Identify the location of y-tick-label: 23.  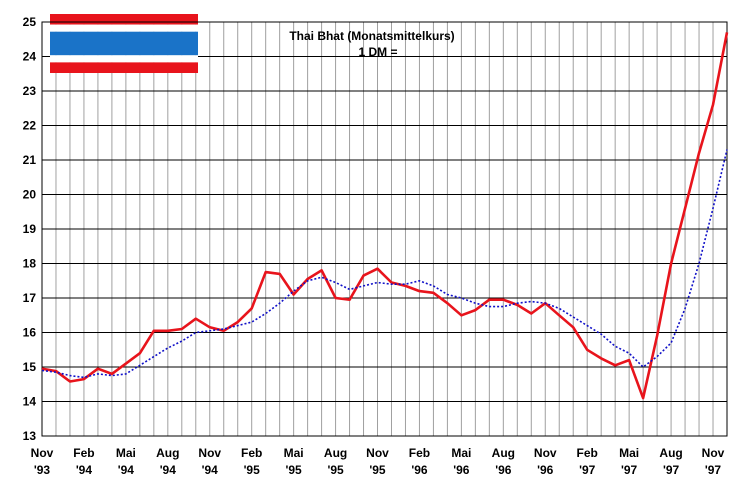
(30, 91).